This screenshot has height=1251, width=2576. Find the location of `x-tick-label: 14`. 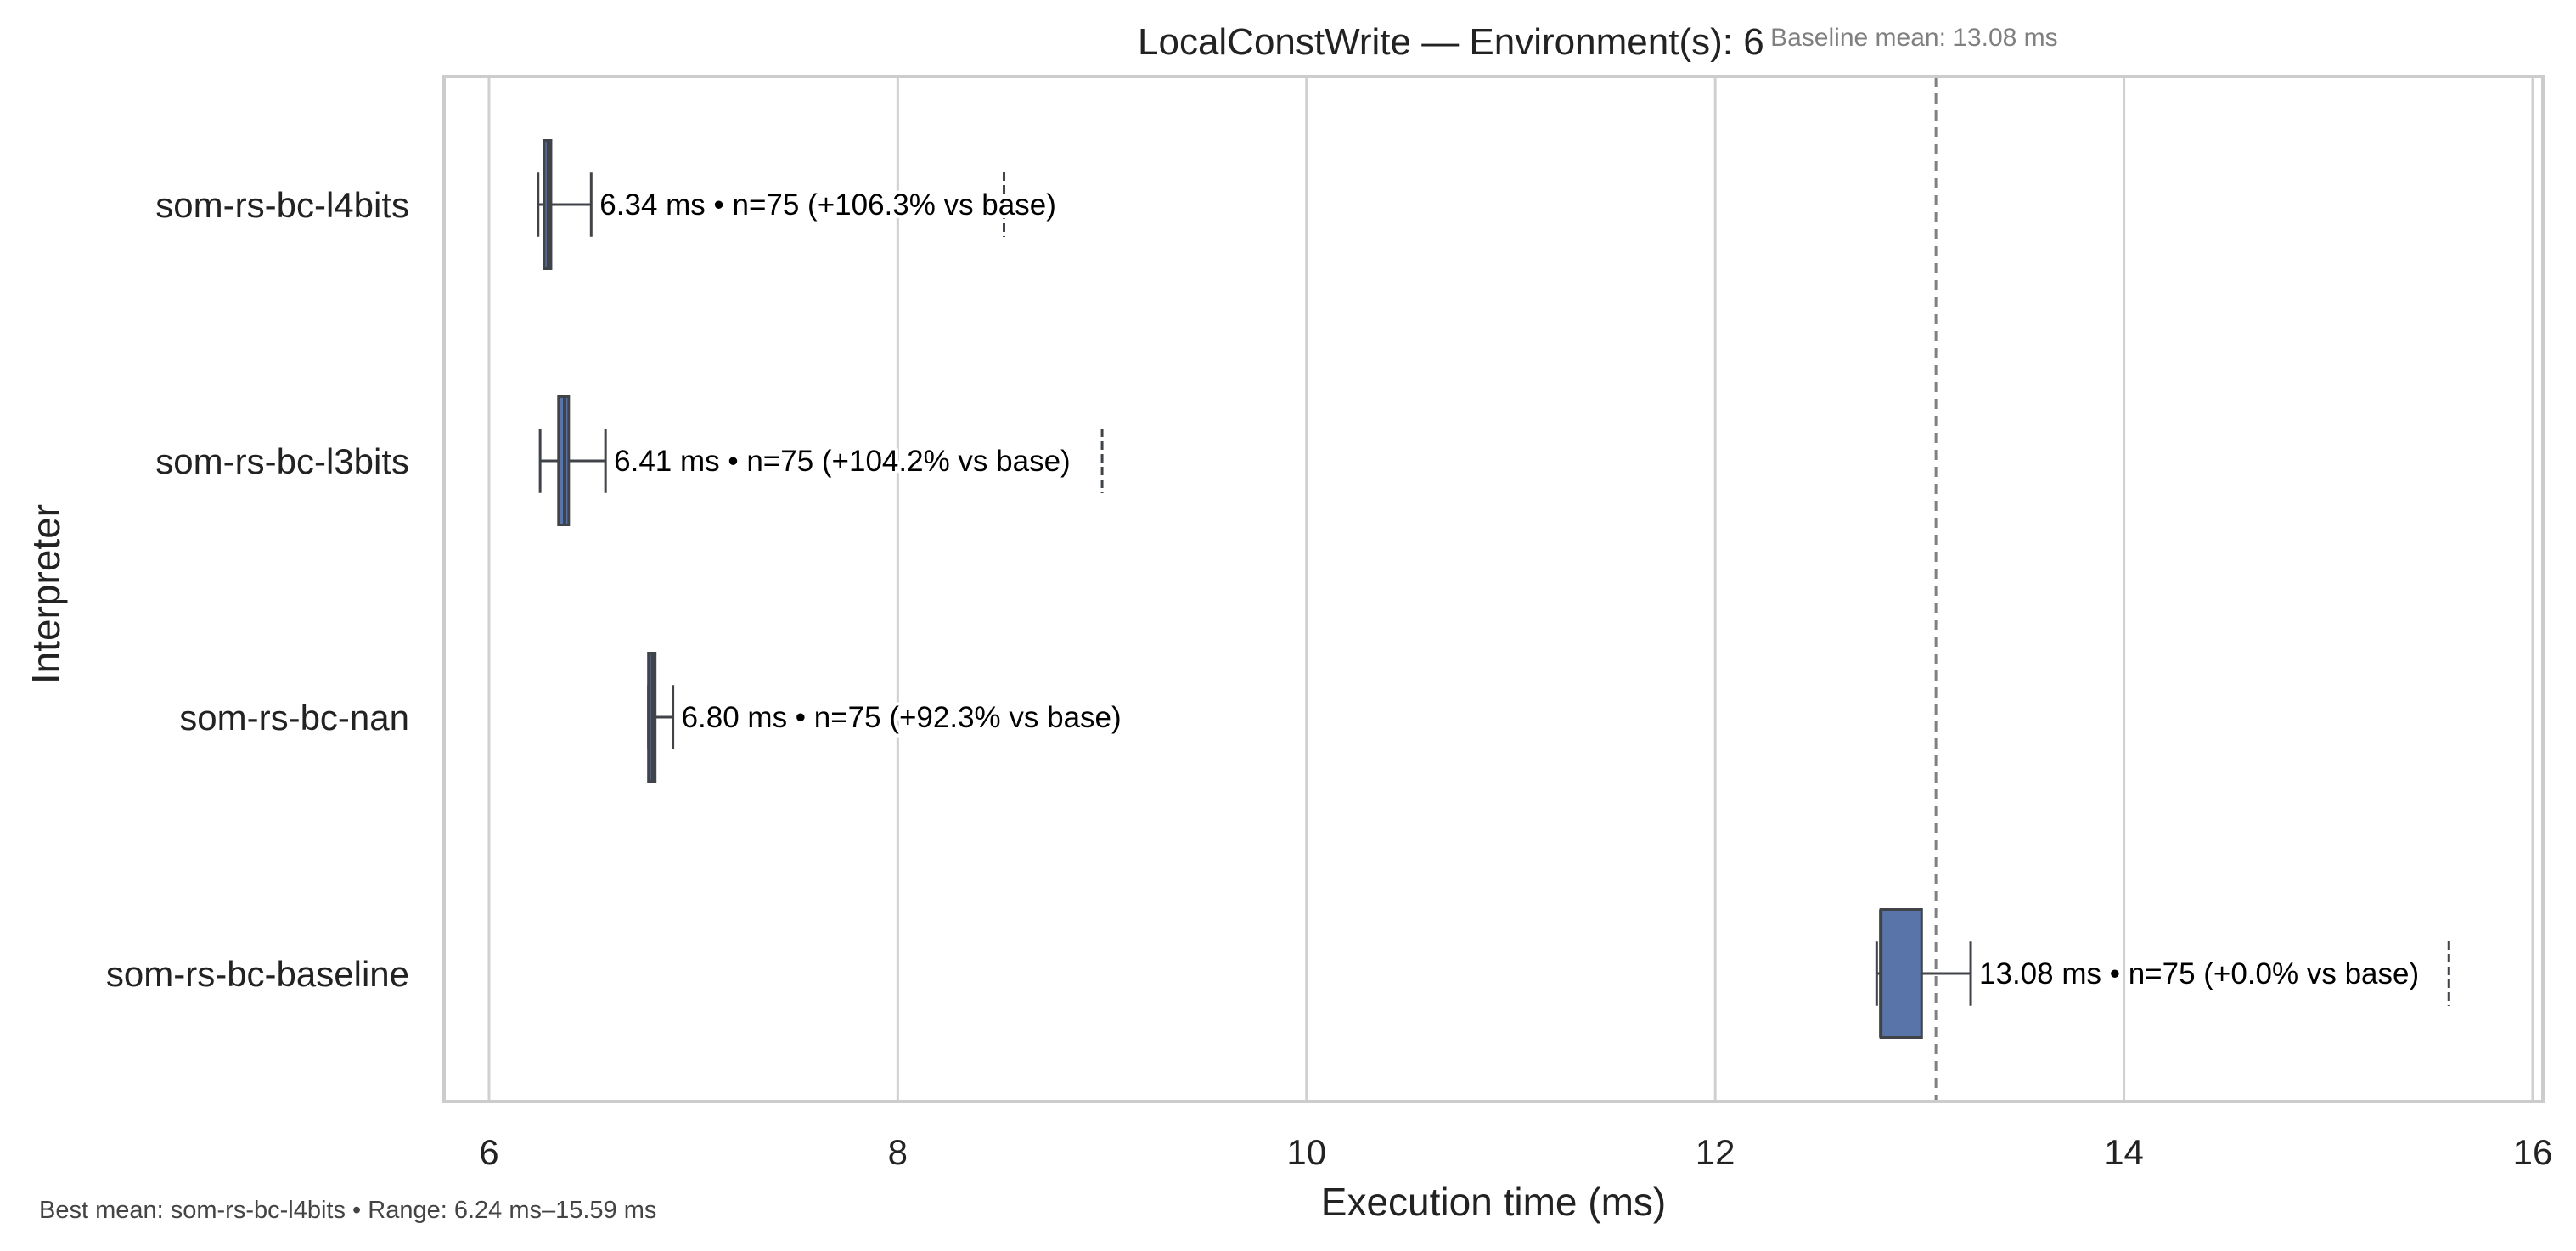

x-tick-label: 14 is located at coordinates (2124, 1152).